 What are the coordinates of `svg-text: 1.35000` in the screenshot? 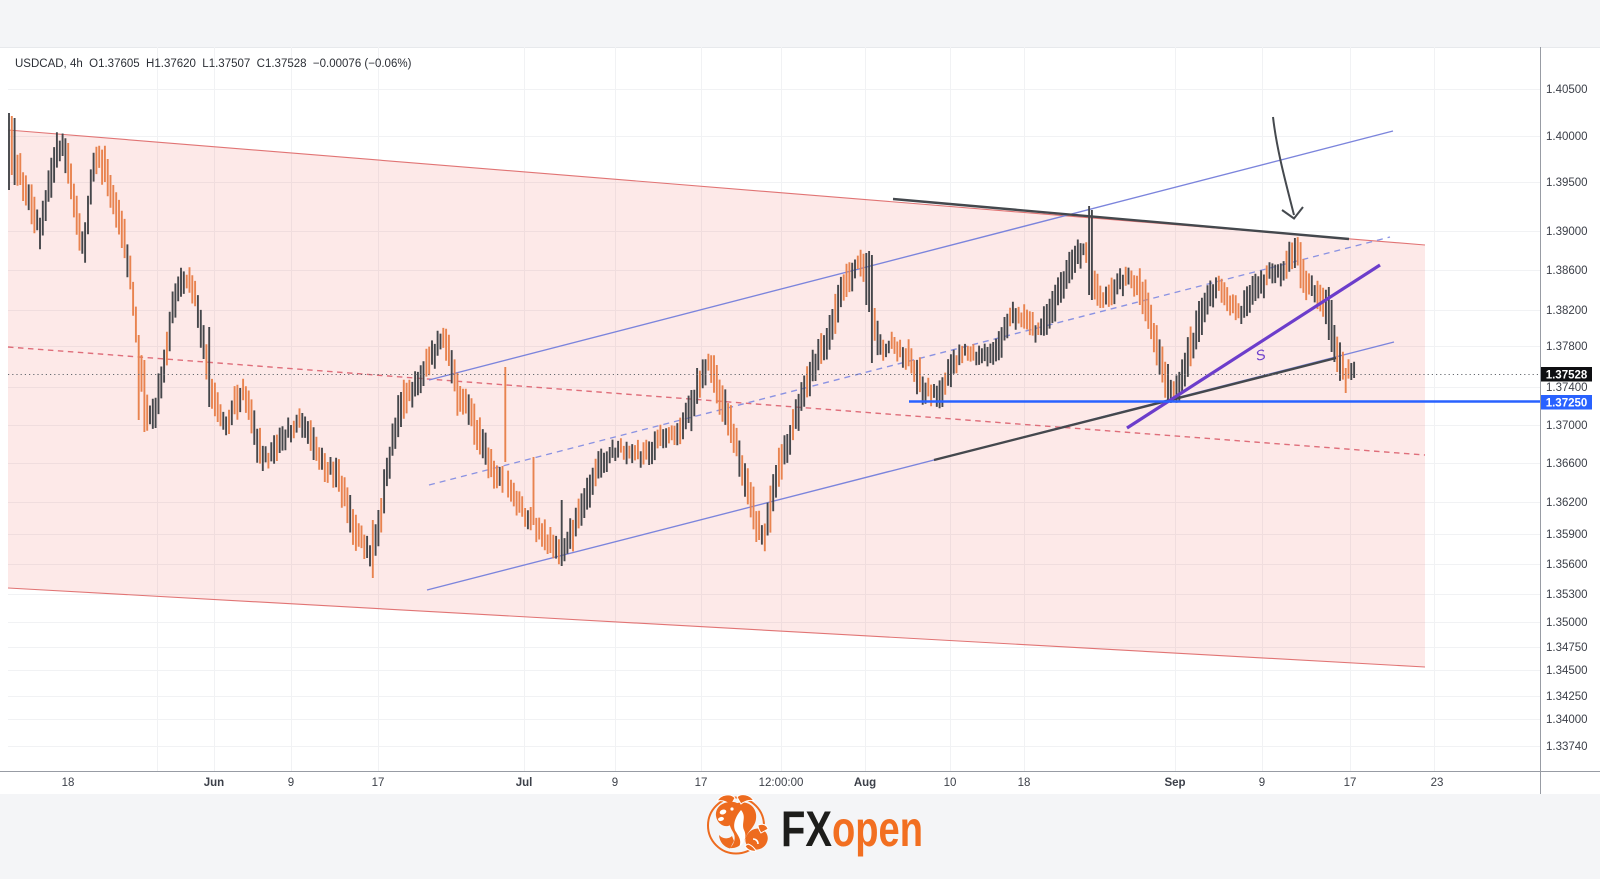 It's located at (1567, 623).